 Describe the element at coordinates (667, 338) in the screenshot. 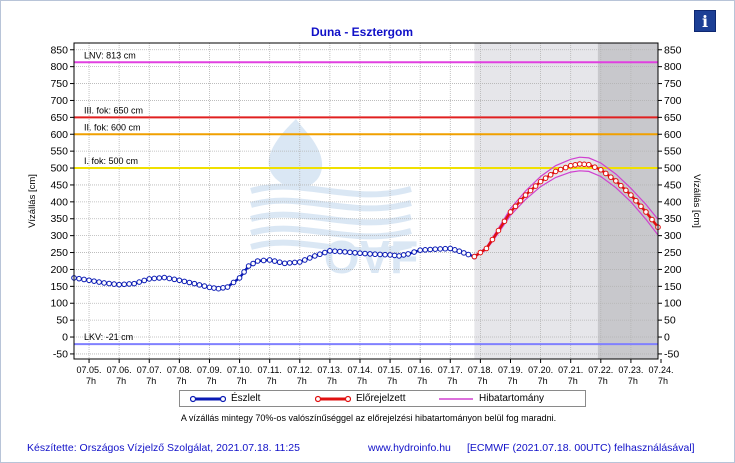

I see `y-tick-label-right: 0` at that location.